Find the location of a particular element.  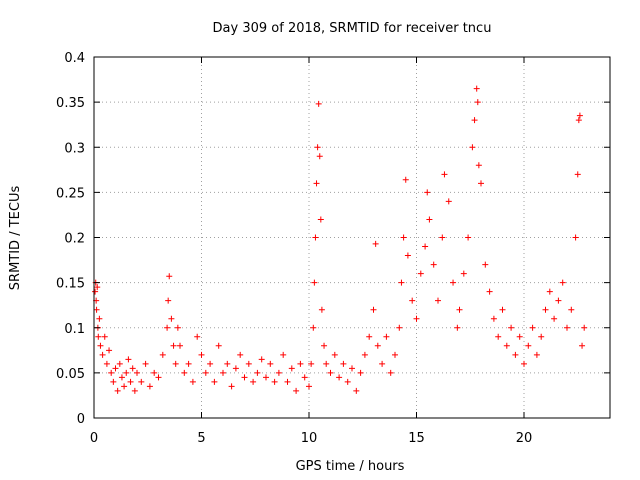

x-axis-label: GPS time / hours is located at coordinates (350, 466).